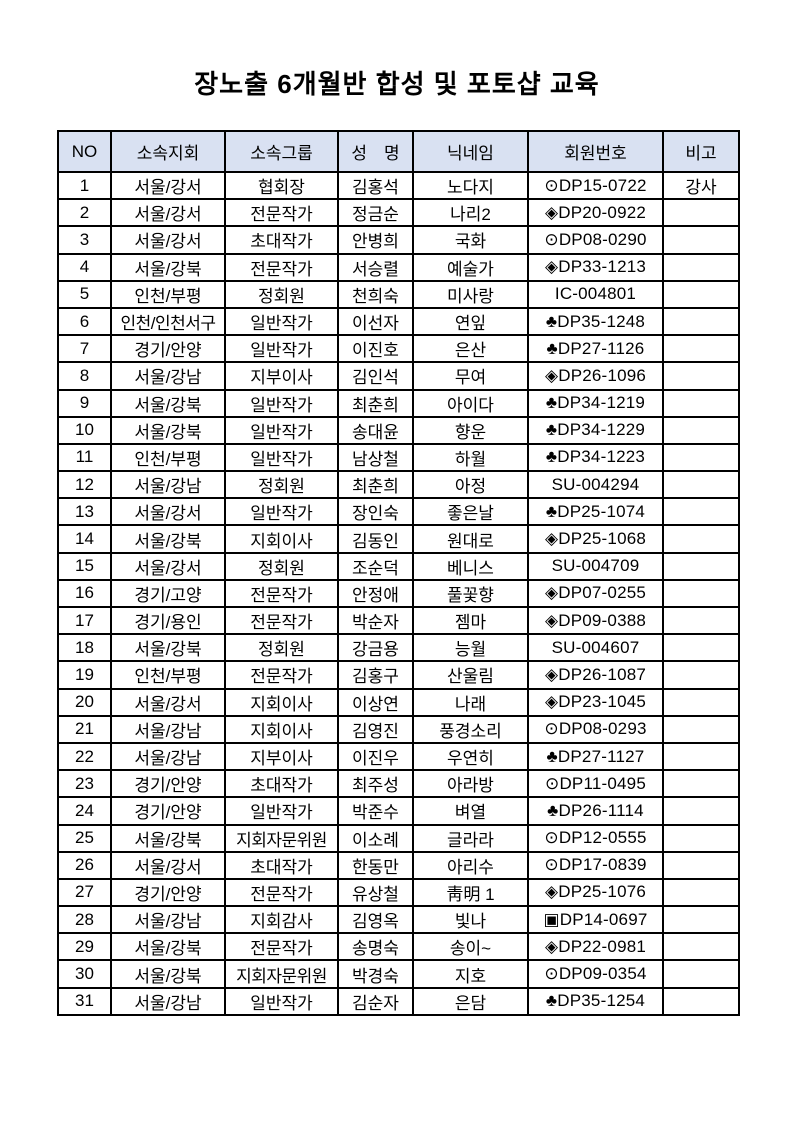 The image size is (794, 1122). I want to click on cell-no: 31, so click(84, 1001).